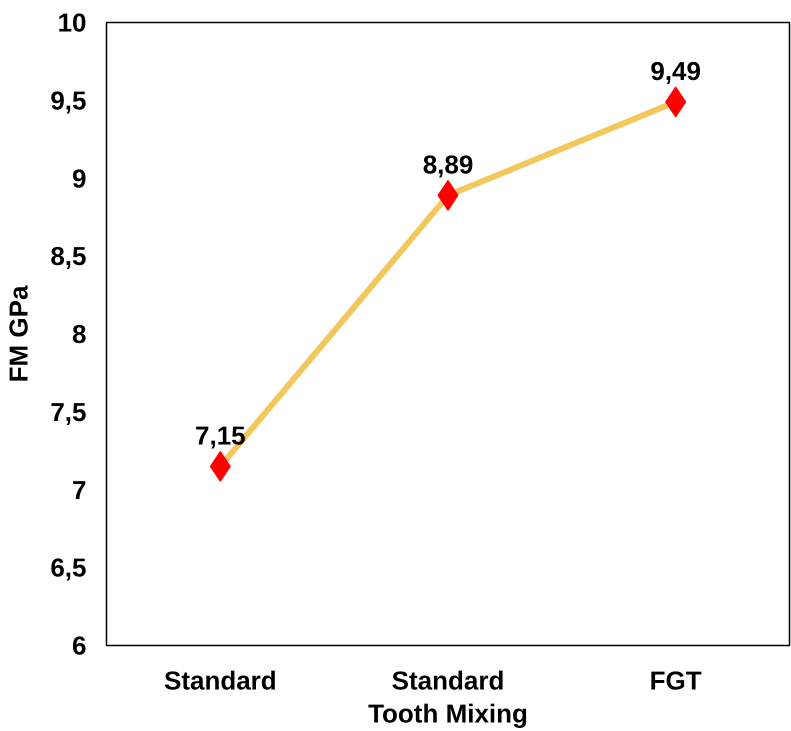 This screenshot has height=731, width=791. What do you see at coordinates (220, 435) in the screenshot?
I see `data-label: 7,15` at bounding box center [220, 435].